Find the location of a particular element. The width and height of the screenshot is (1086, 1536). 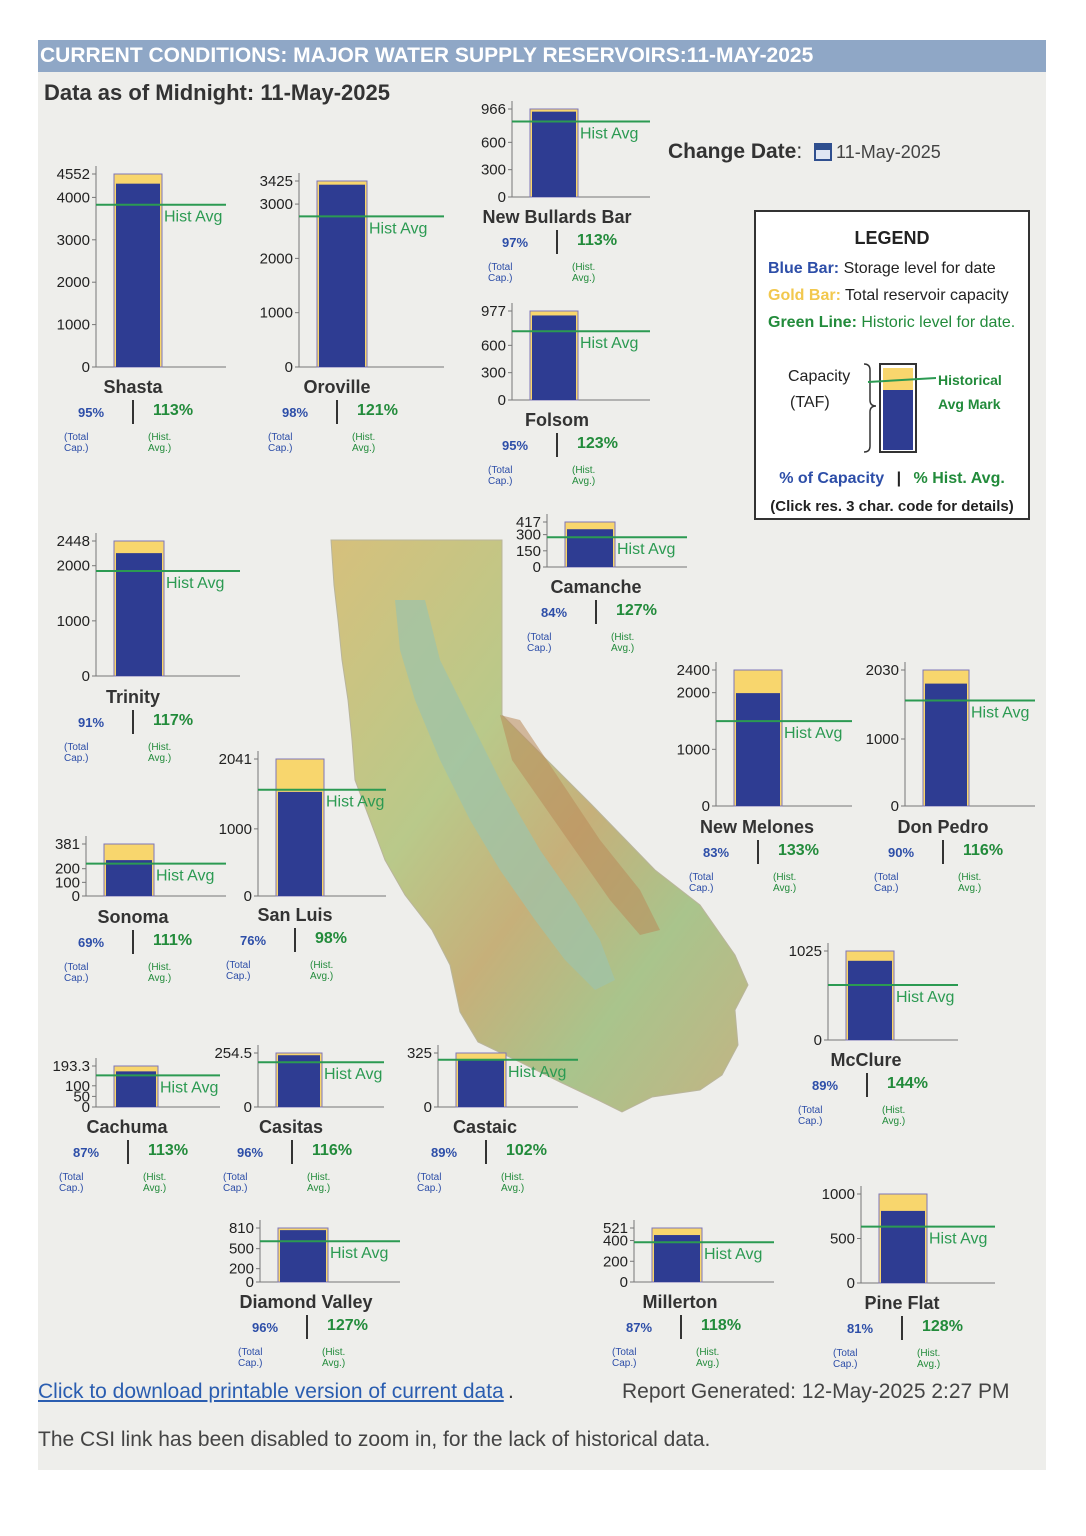

reservoir-name: Millerton is located at coordinates (680, 1302).